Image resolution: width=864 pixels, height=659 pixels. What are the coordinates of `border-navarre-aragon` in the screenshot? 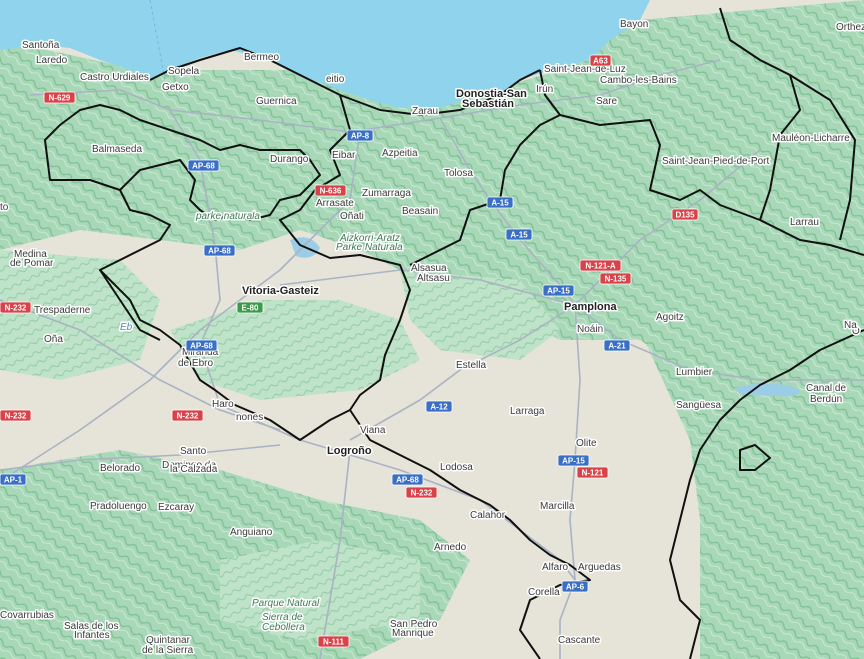 It's located at (766, 494).